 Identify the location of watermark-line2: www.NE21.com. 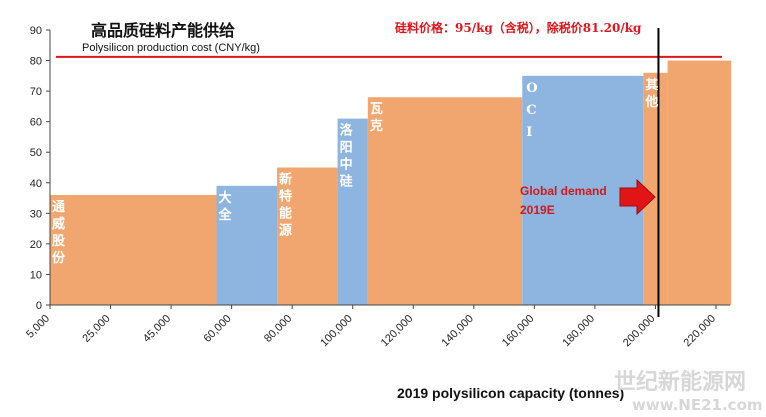
(697, 405).